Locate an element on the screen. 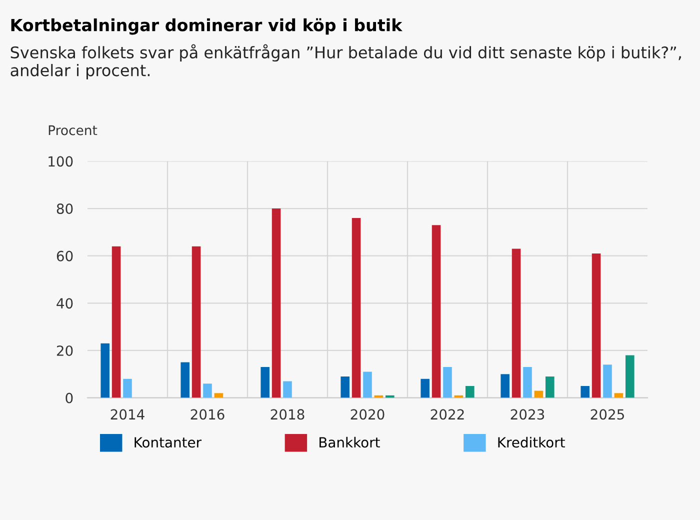 This screenshot has height=520, width=700. chart-subtitle: Svenska folkets svar på enkätfrågan ”Hur betalade du vid ditt senaste köp i butik?”, andelar i procent. is located at coordinates (345, 62).